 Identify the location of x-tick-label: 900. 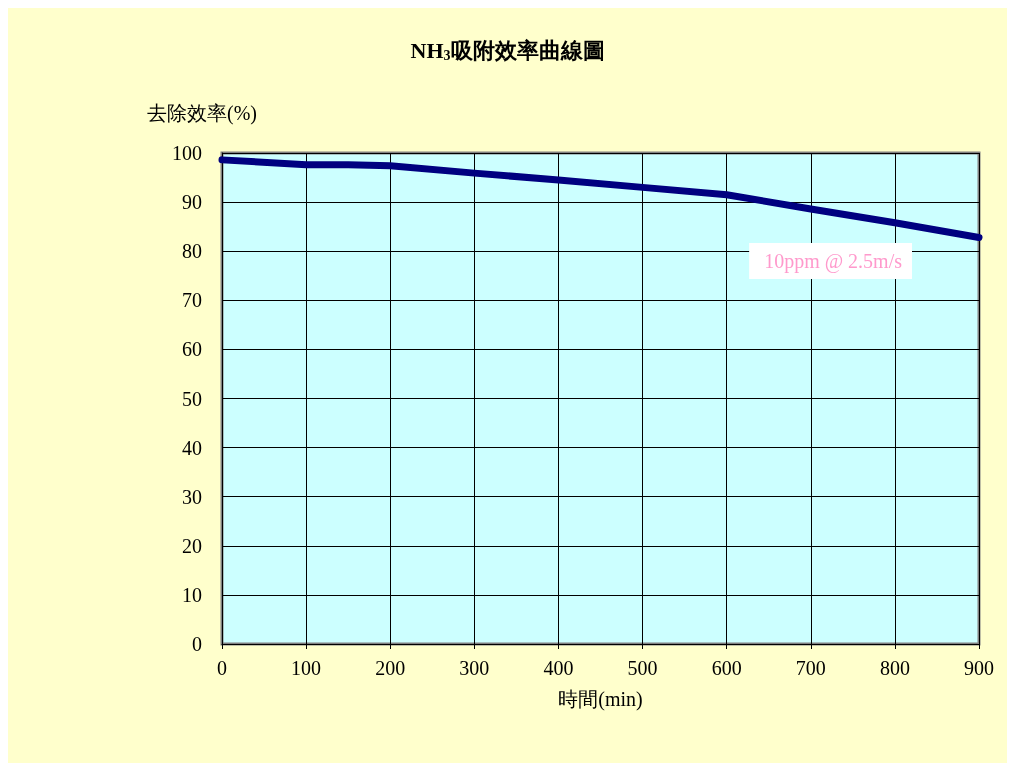
(979, 668).